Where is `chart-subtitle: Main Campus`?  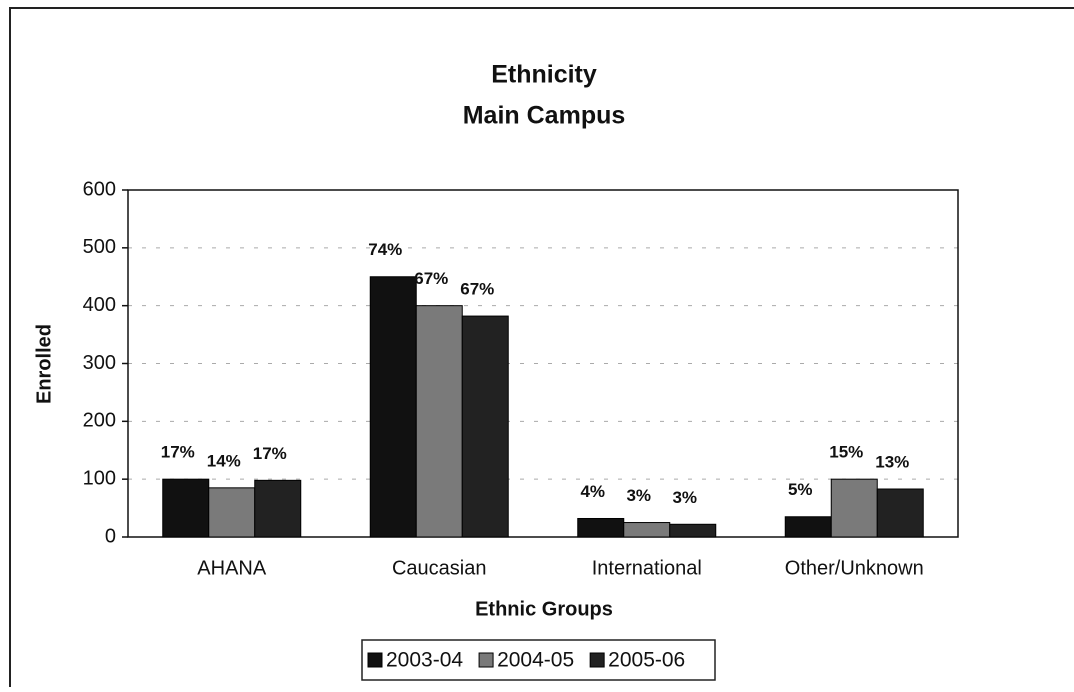 chart-subtitle: Main Campus is located at coordinates (544, 116).